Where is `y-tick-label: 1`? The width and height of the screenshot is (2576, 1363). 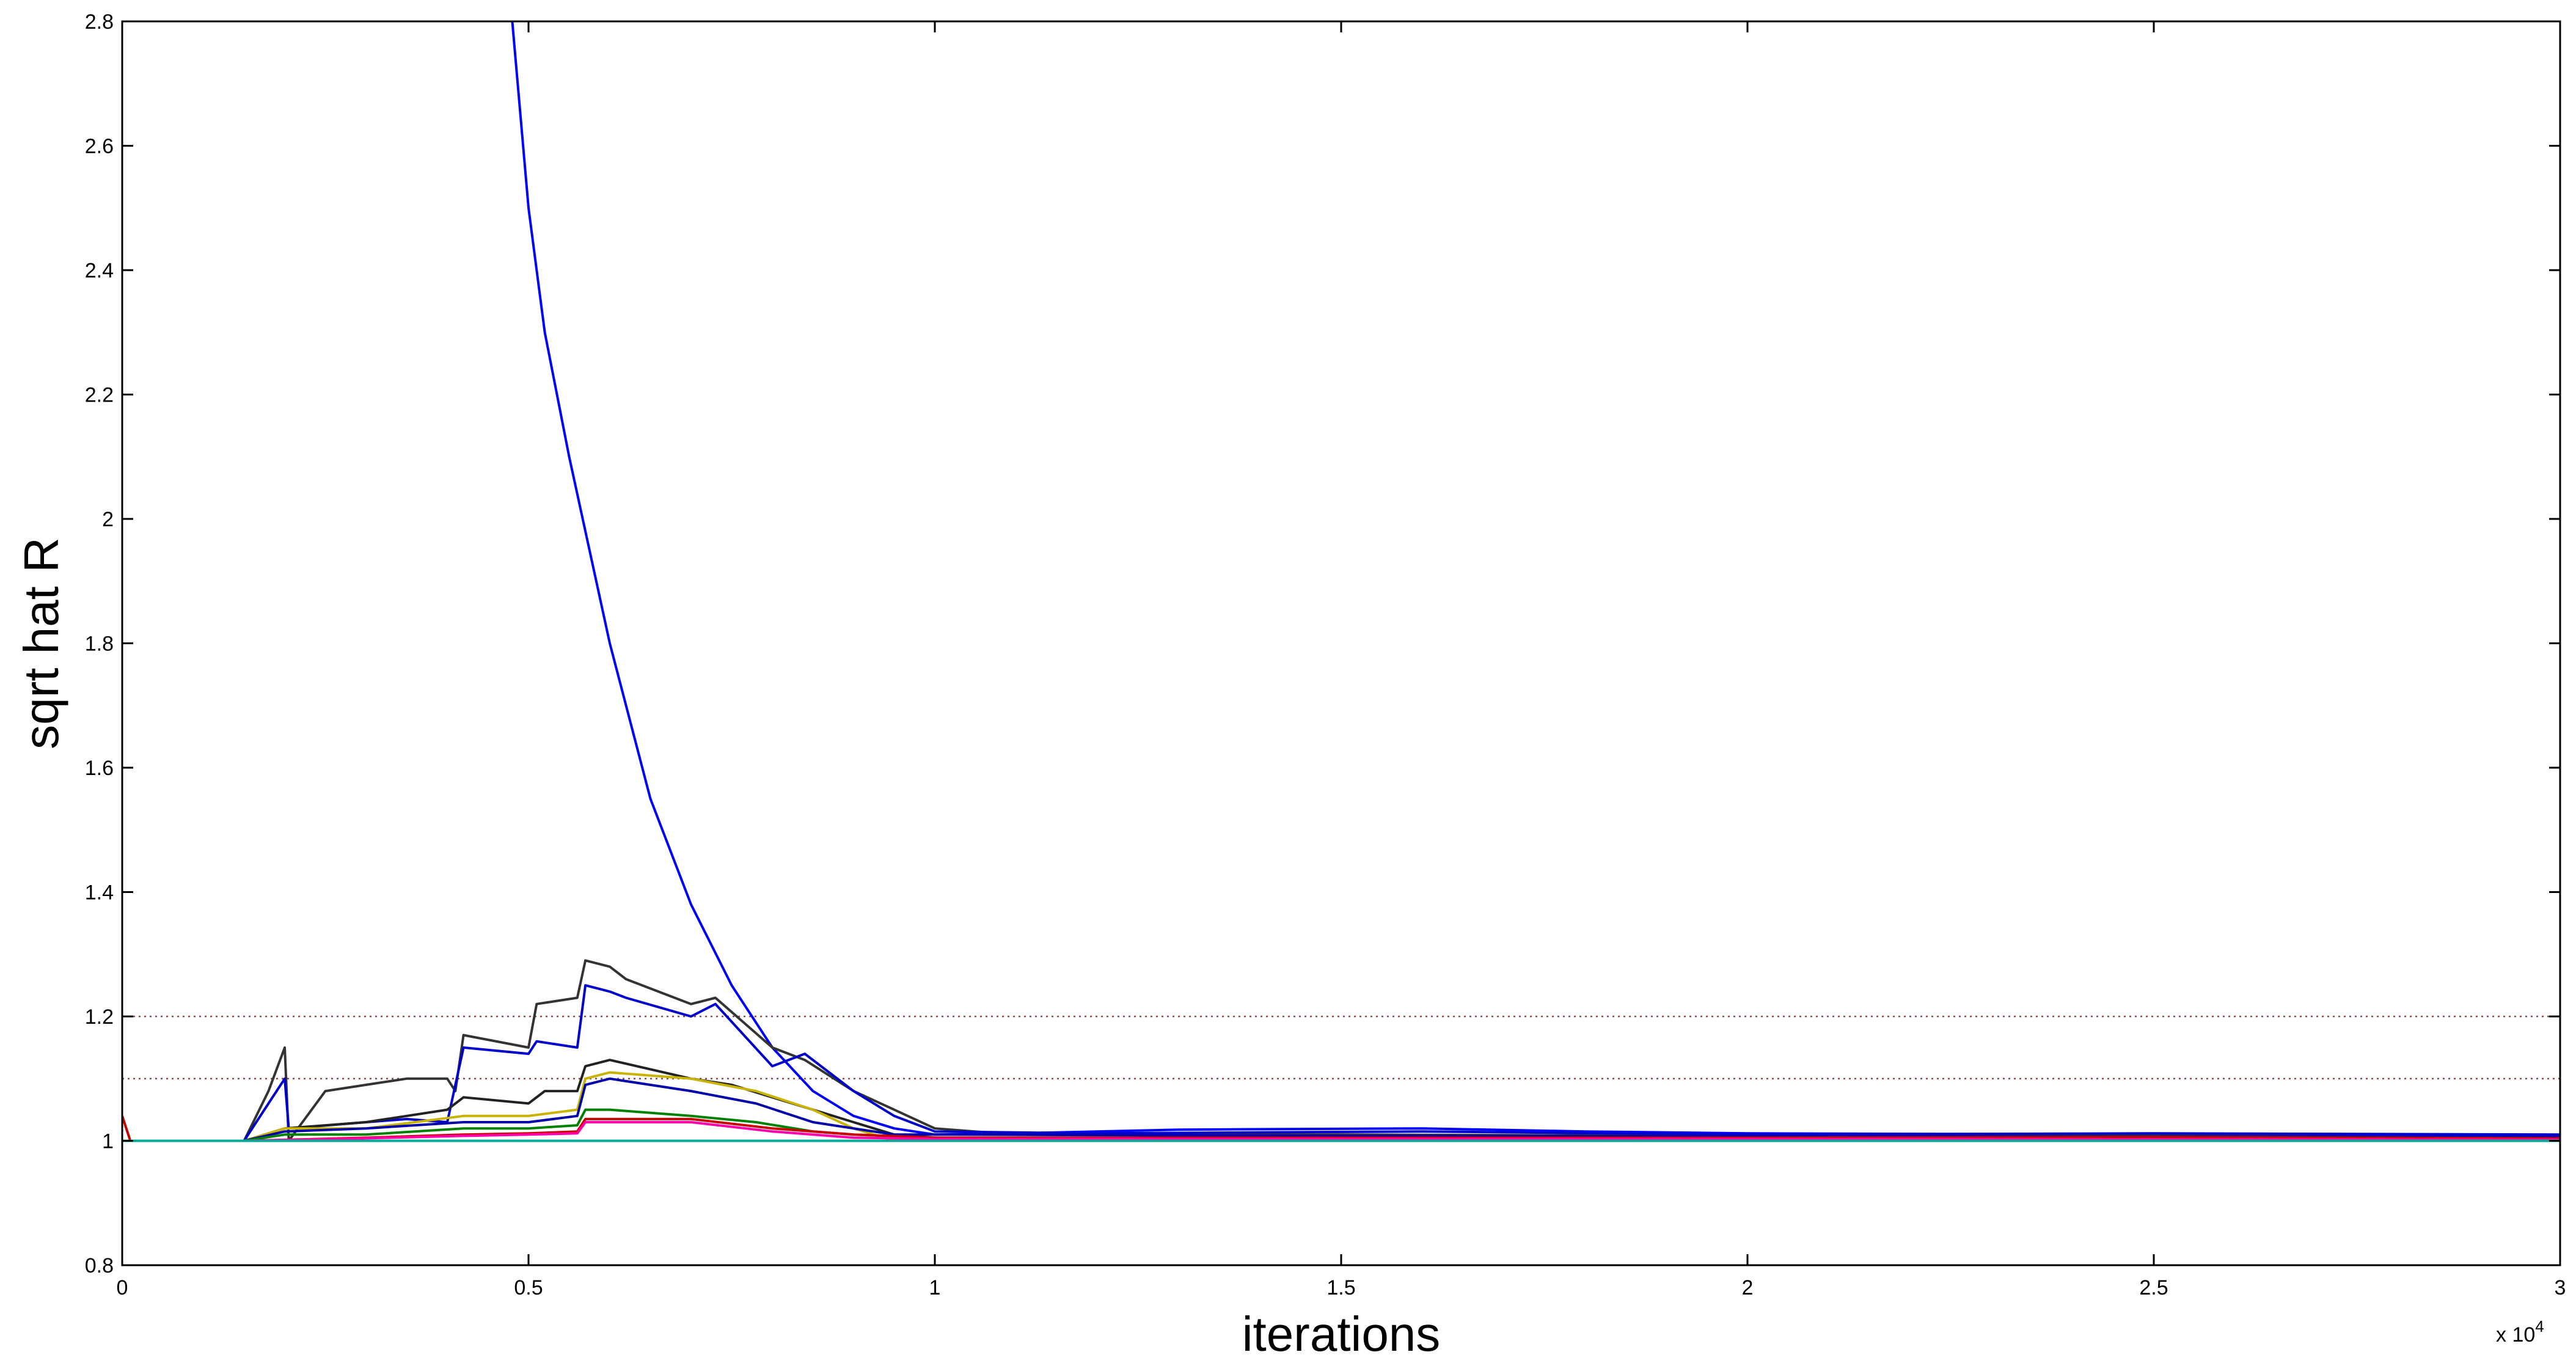 y-tick-label: 1 is located at coordinates (108, 1141).